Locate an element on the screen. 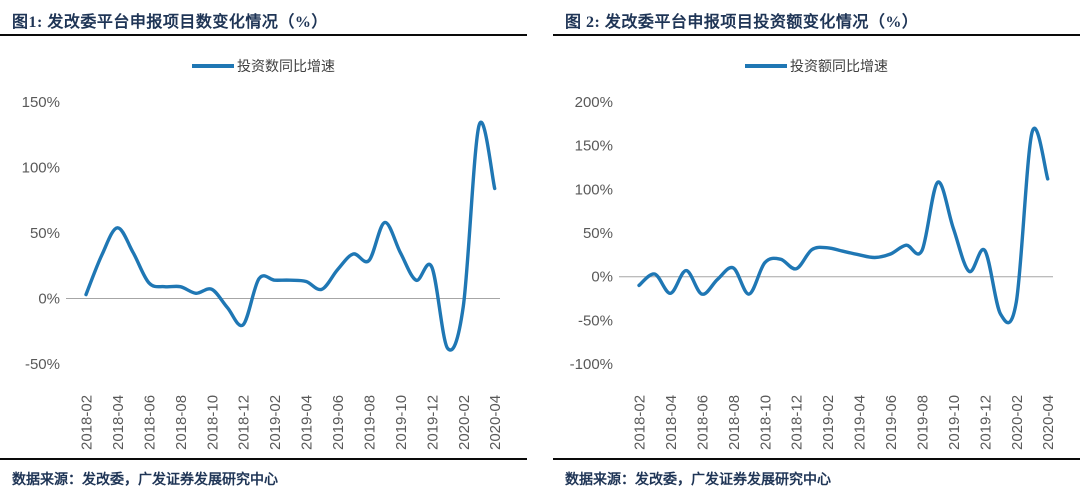 The width and height of the screenshot is (1080, 499). y-axis-tick-label: 200% is located at coordinates (594, 102).